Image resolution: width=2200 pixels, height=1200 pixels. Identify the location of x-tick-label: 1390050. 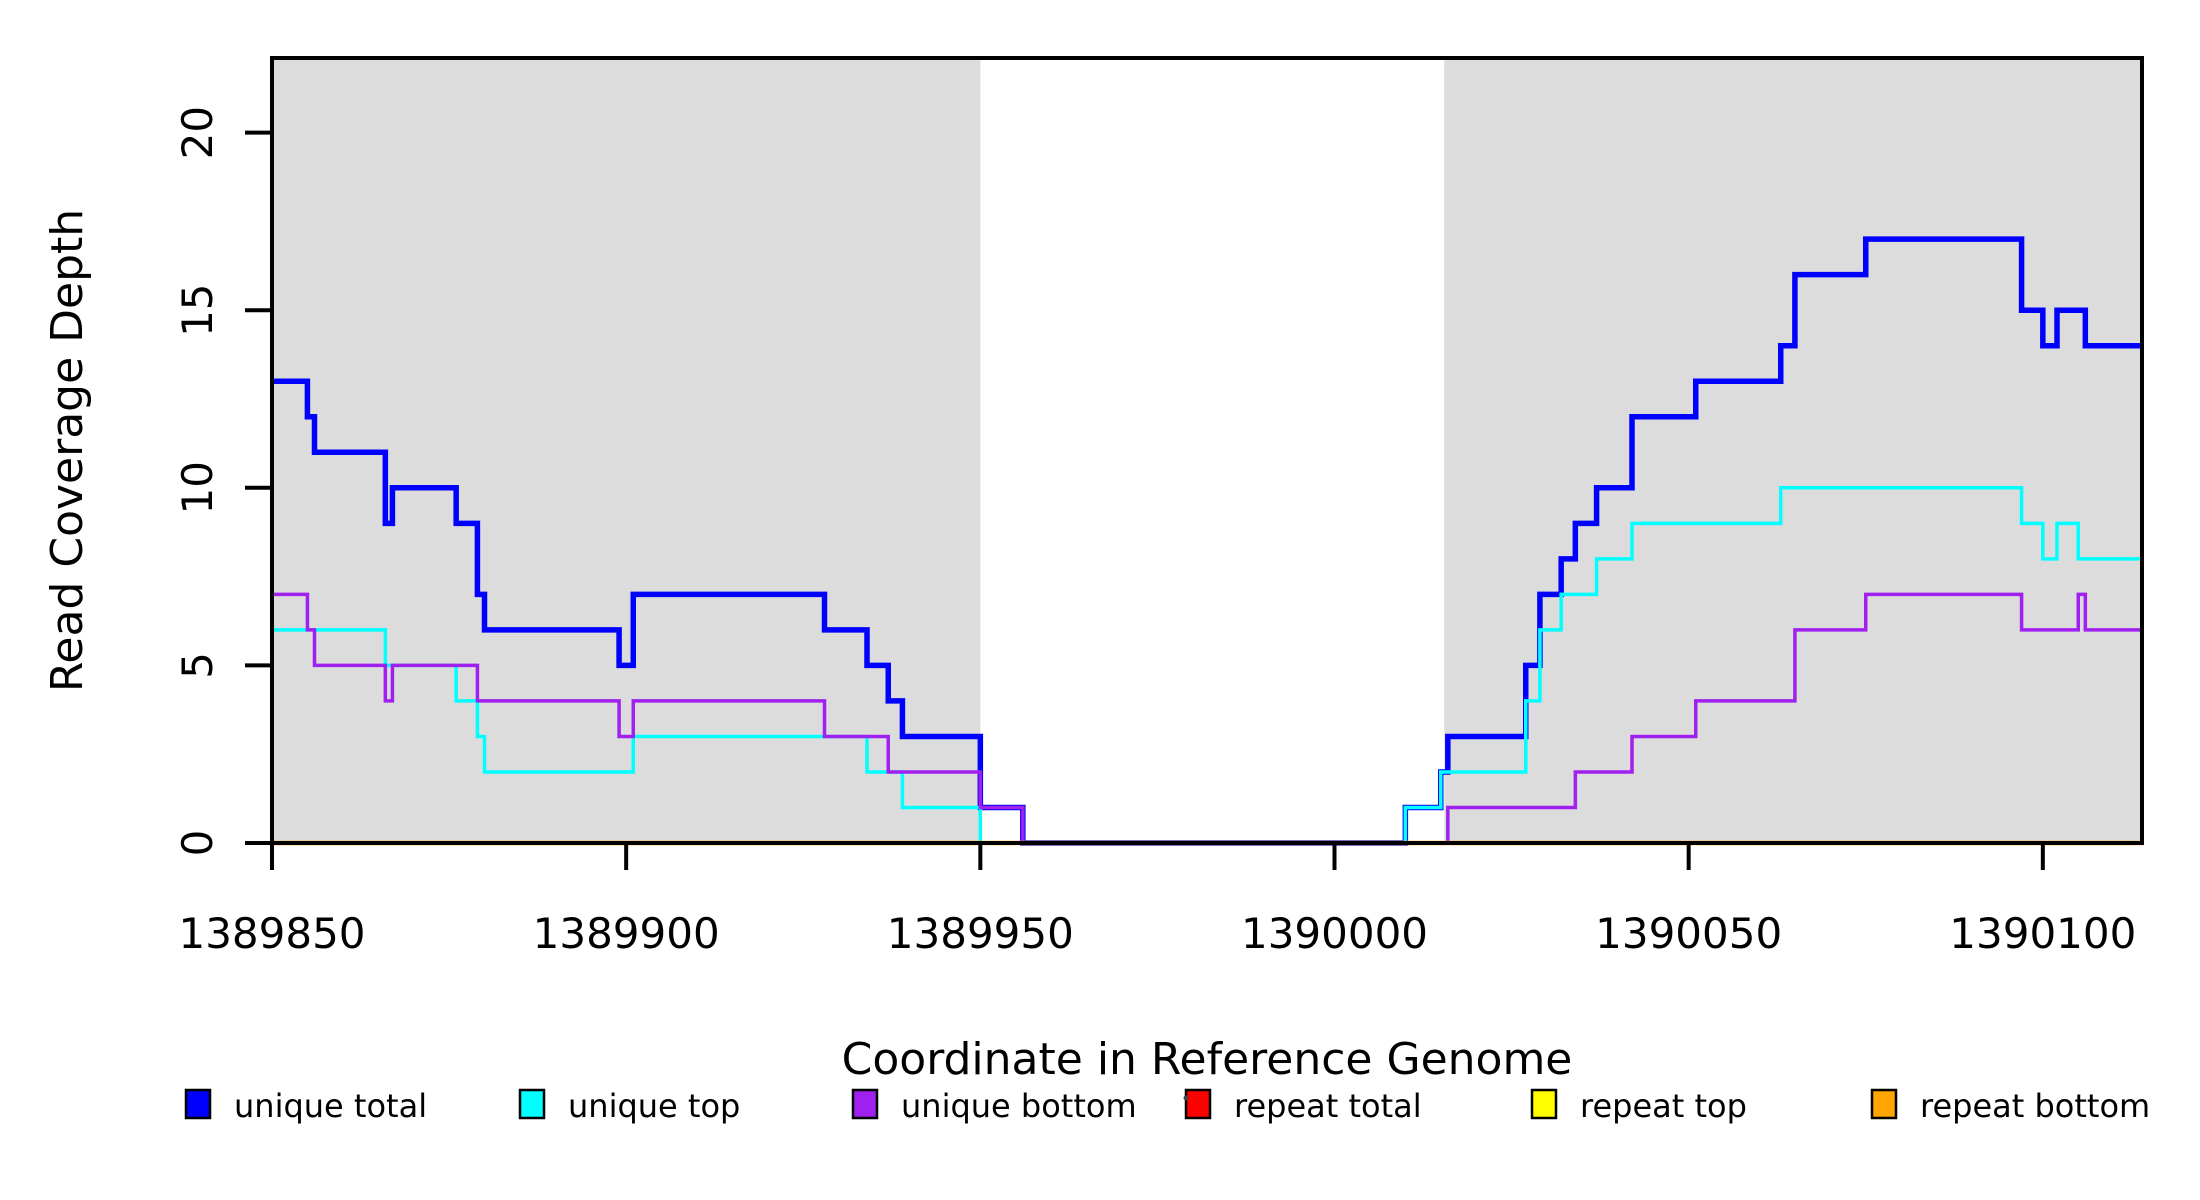
(1688, 933).